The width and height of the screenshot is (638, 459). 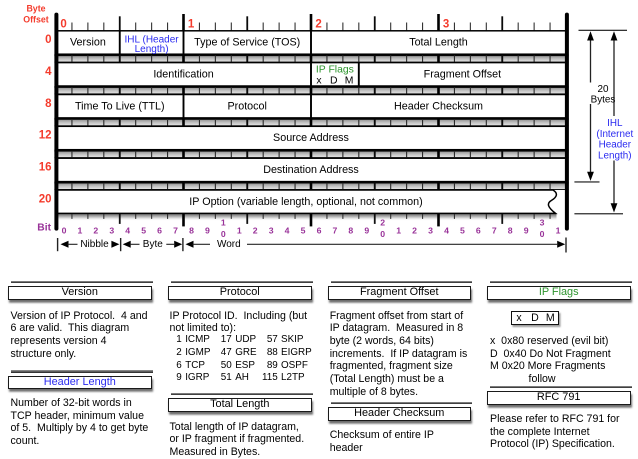 What do you see at coordinates (229, 244) in the screenshot?
I see `svg-text: Word` at bounding box center [229, 244].